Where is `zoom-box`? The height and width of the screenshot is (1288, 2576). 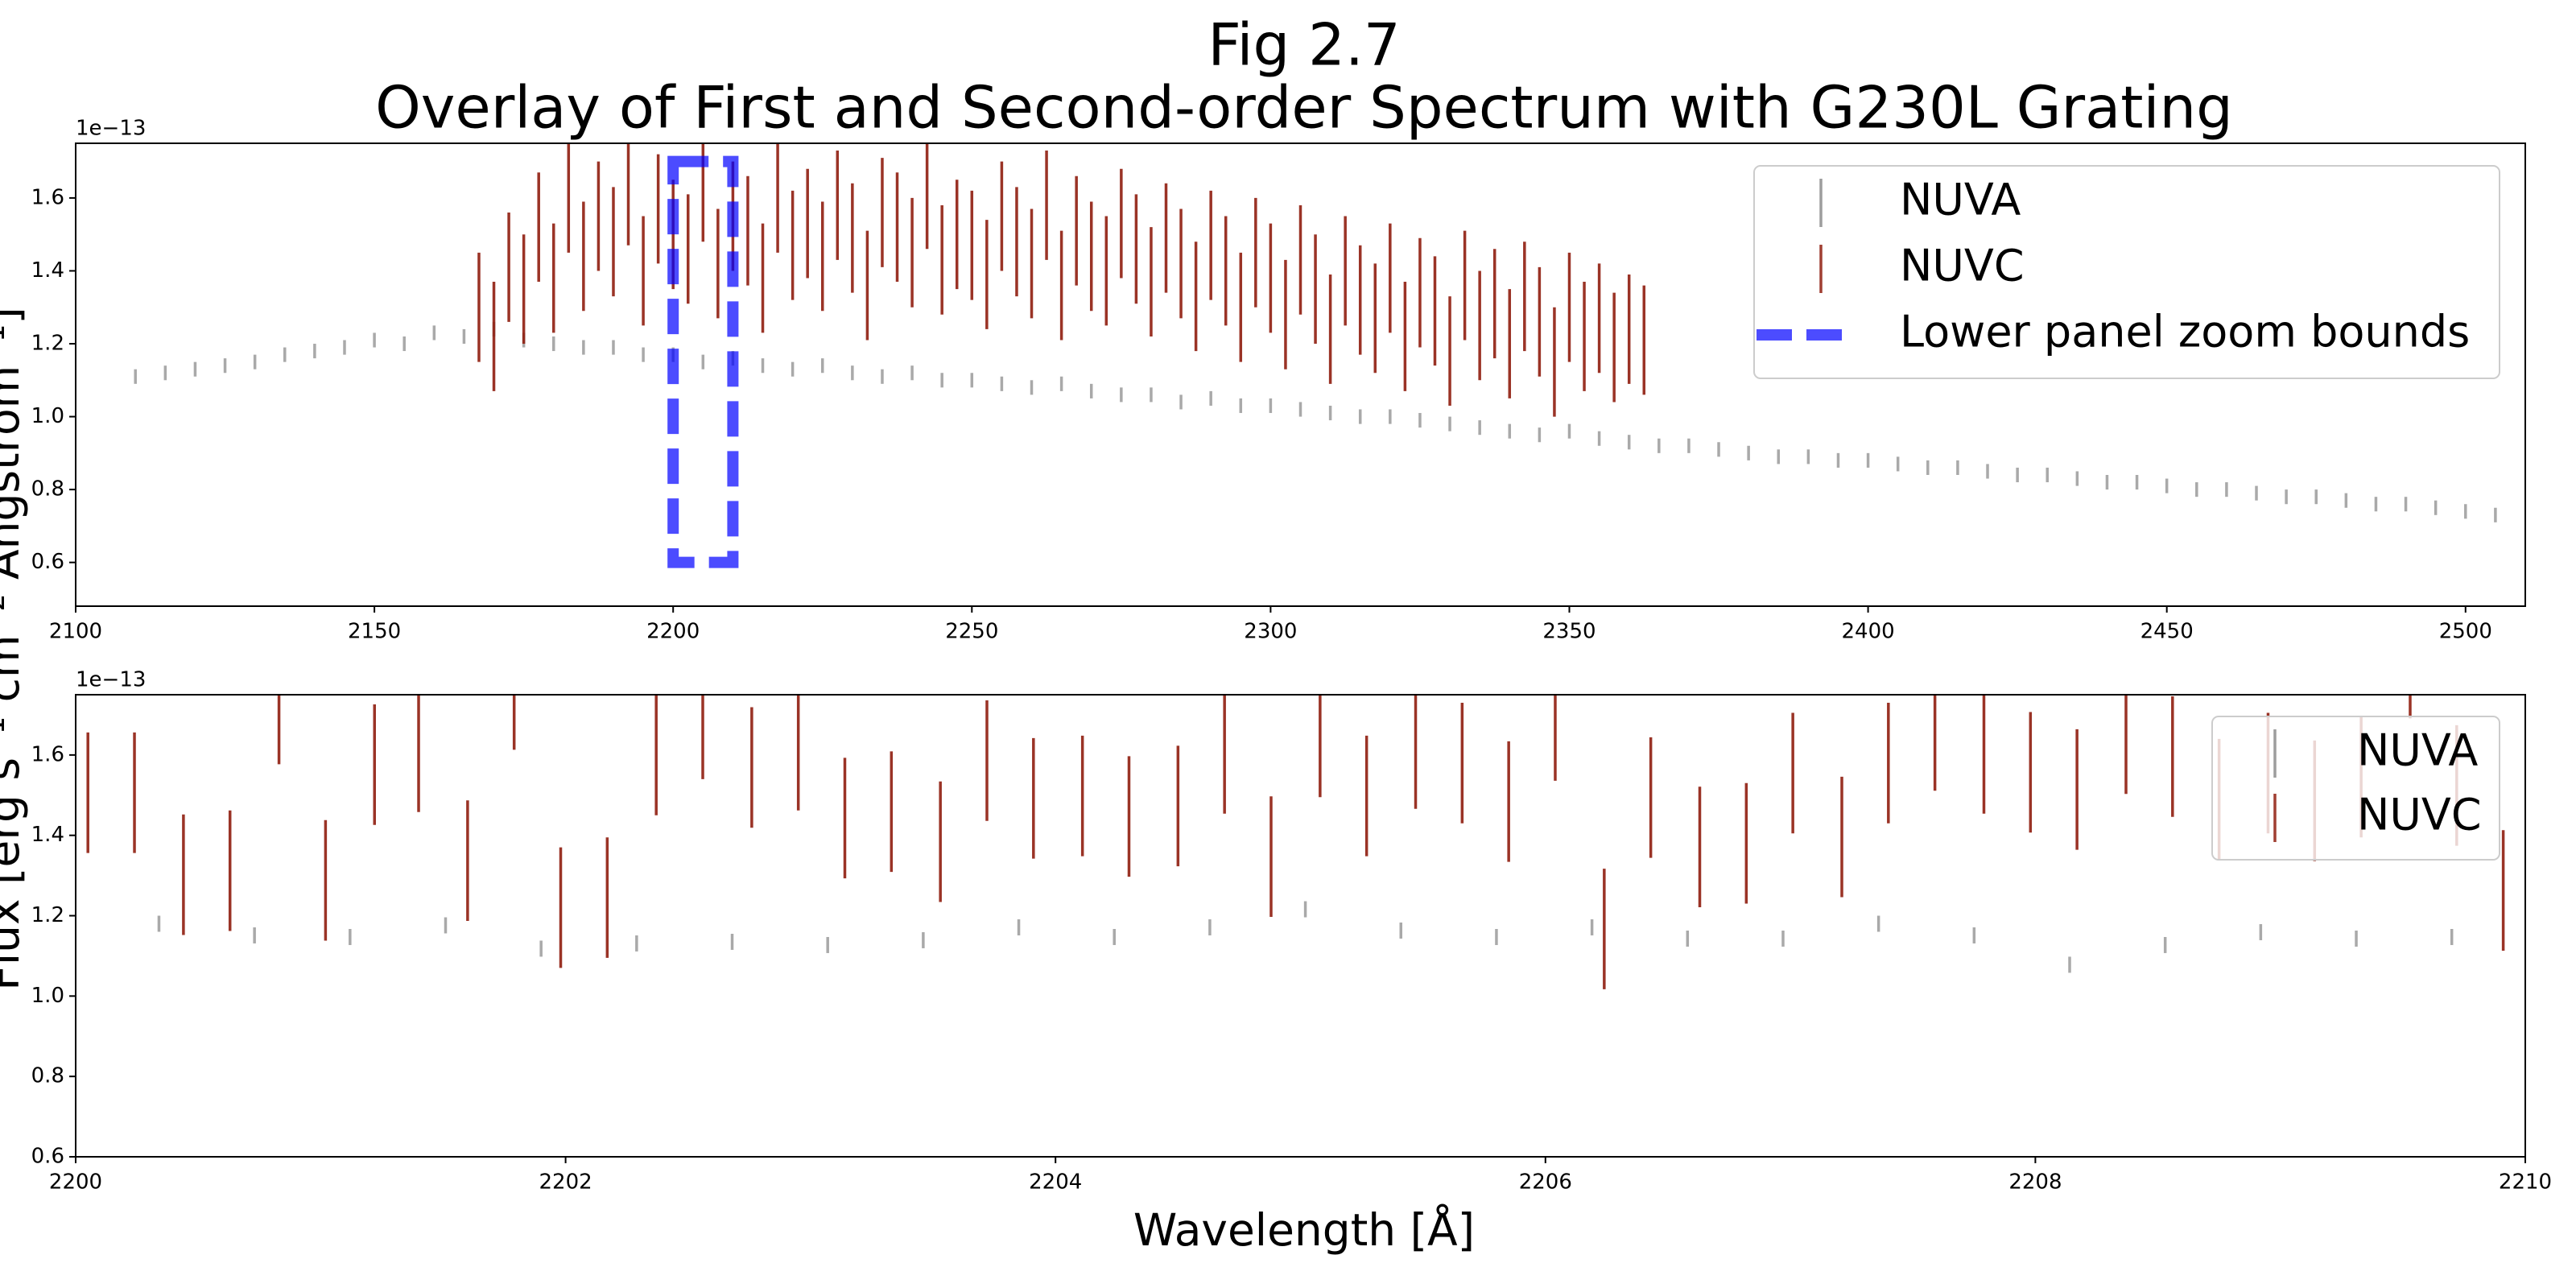 zoom-box is located at coordinates (703, 361).